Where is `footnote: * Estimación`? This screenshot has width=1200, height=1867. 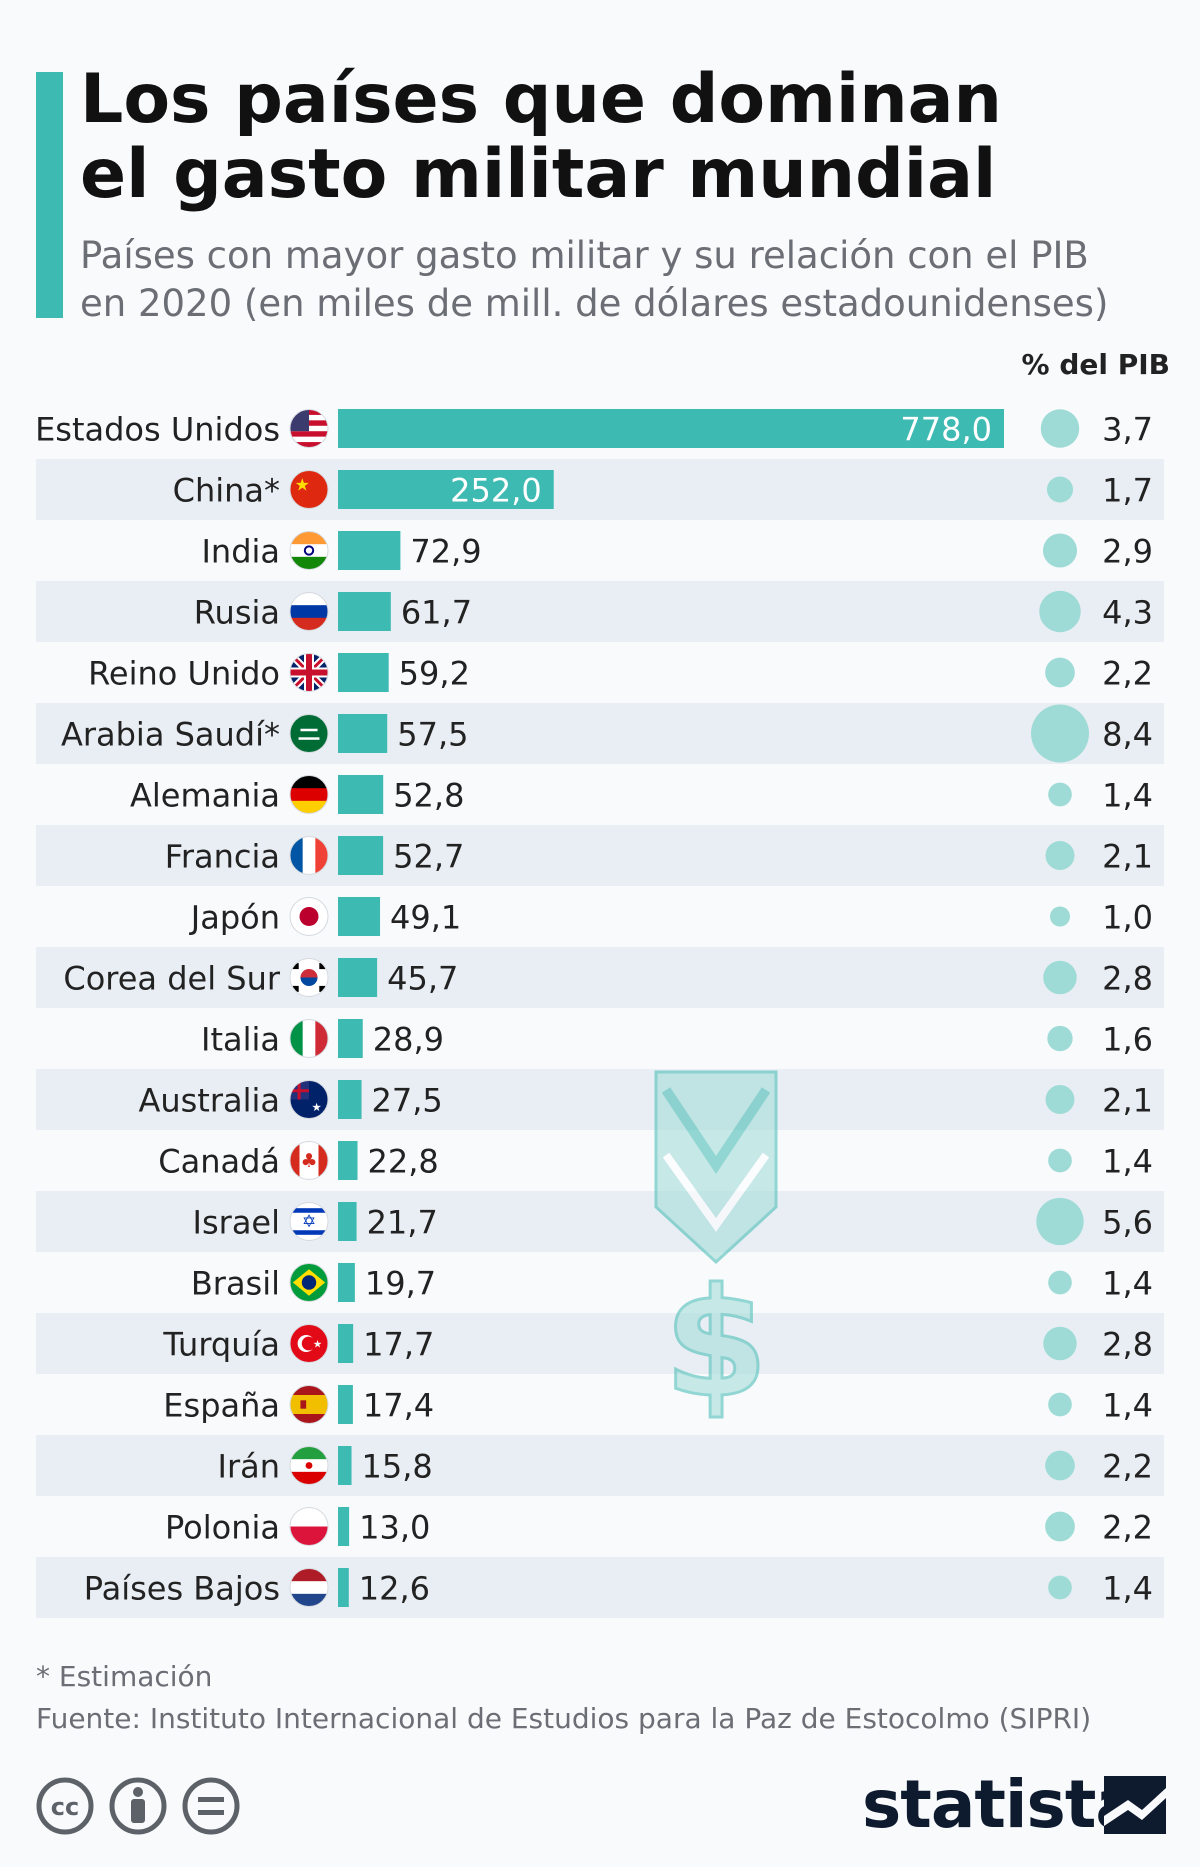
footnote: * Estimación is located at coordinates (124, 1676).